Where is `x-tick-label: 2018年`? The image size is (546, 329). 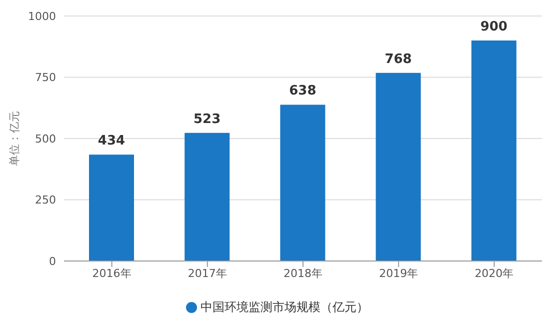 x-tick-label: 2018年 is located at coordinates (303, 273).